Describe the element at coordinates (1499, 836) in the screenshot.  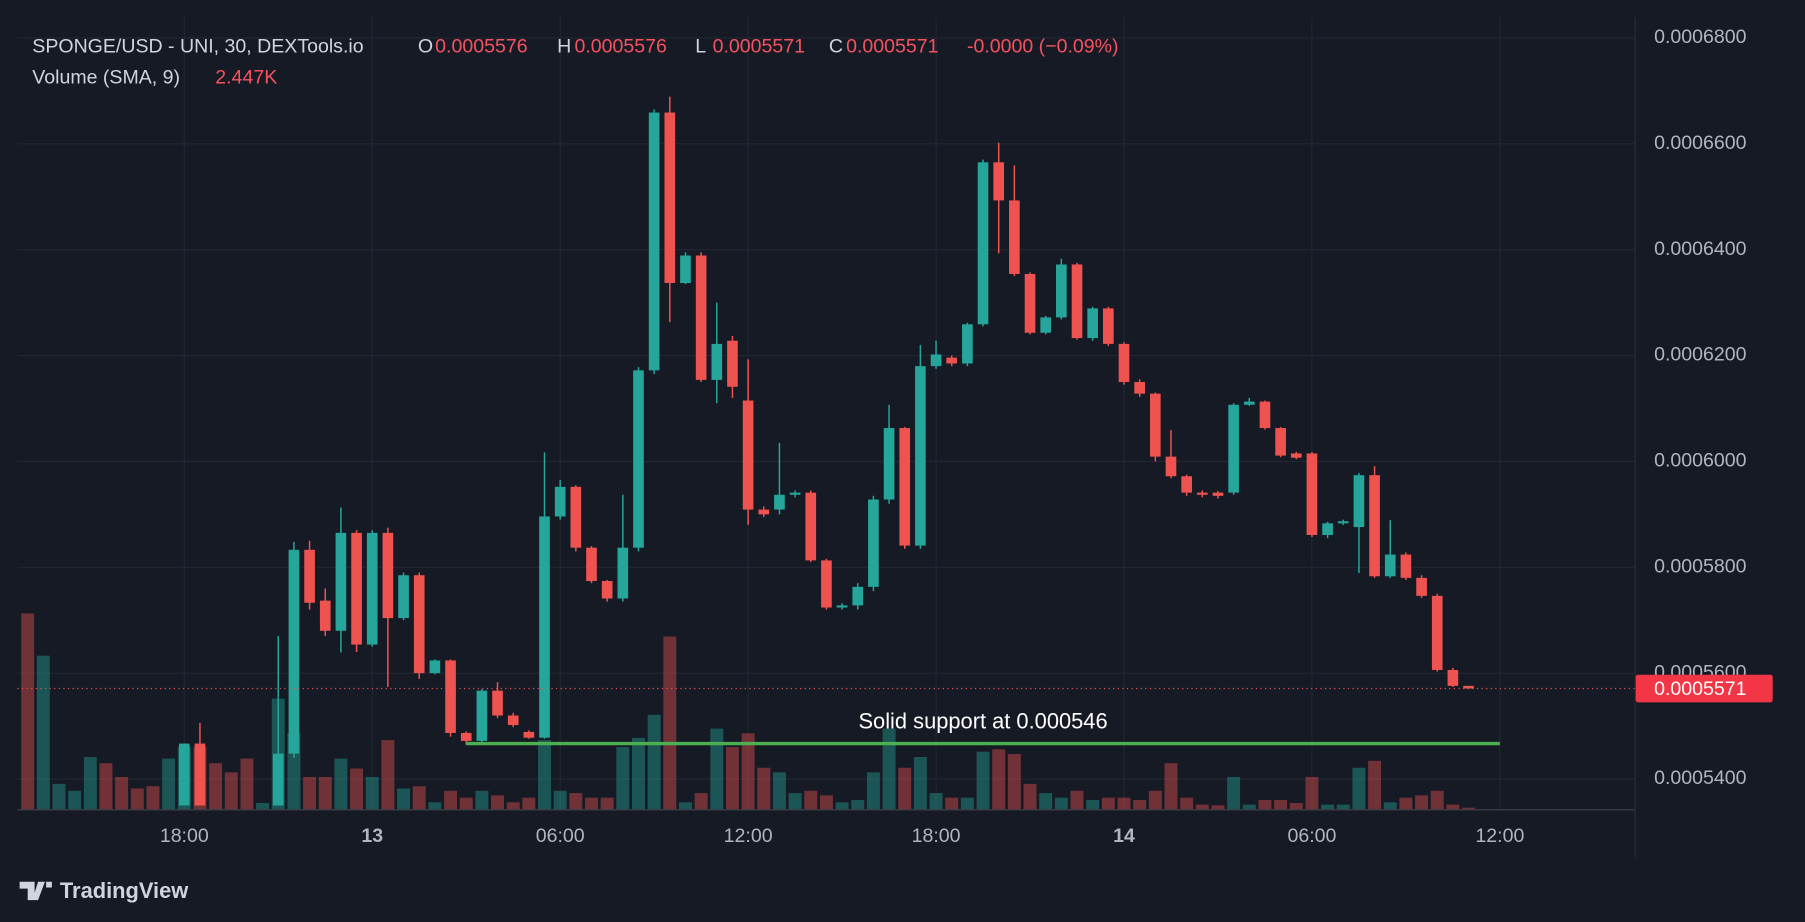
I see `x-tick-label: 12:00` at that location.